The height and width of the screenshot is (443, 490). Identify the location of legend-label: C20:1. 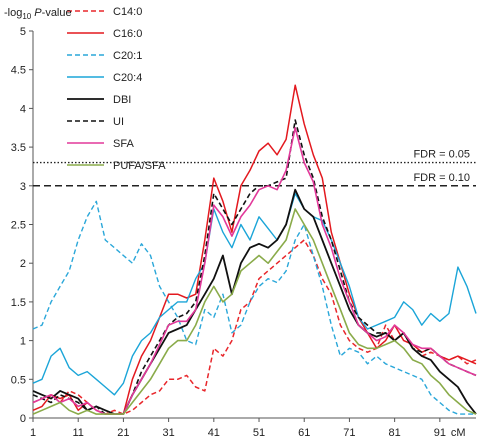
(127, 56).